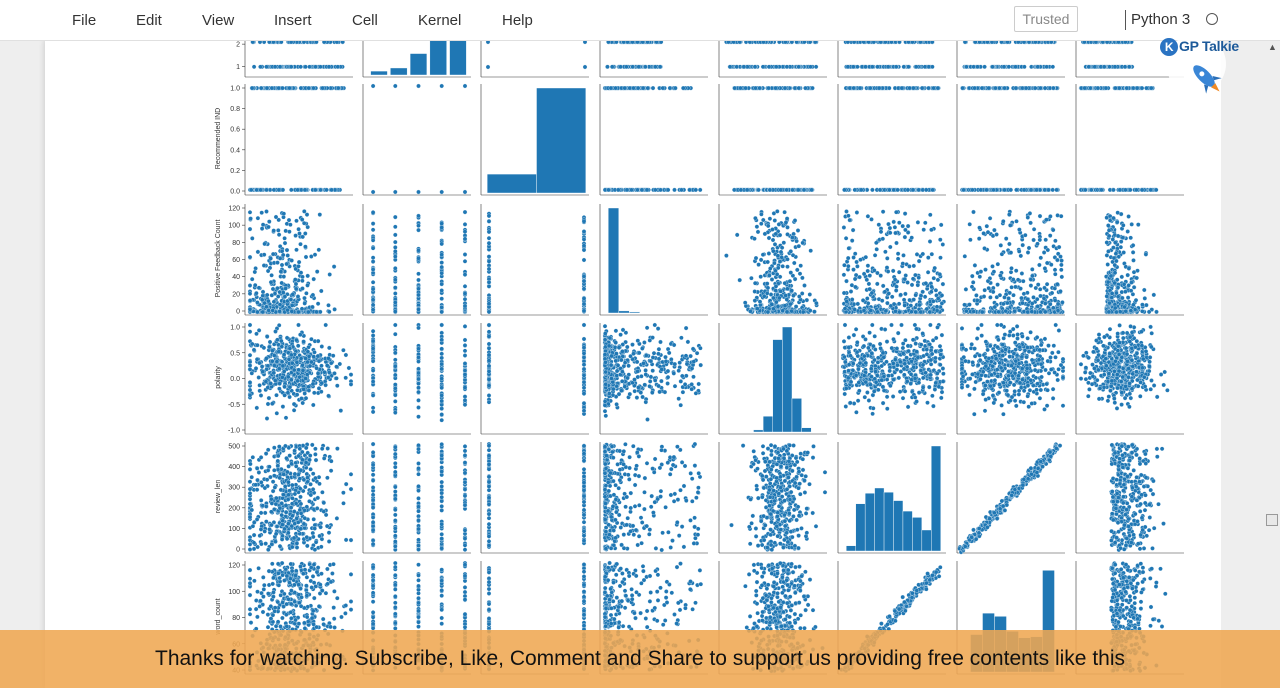 This screenshot has width=1280, height=688. I want to click on y-tick-label: 0.8, so click(235, 109).